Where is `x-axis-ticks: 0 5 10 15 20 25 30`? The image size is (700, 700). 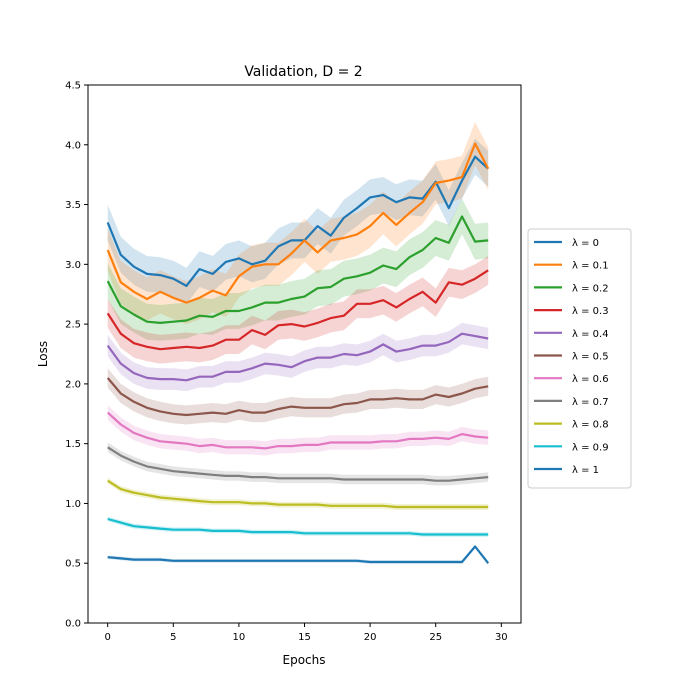 x-axis-ticks: 0 5 10 15 20 25 30 is located at coordinates (306, 633).